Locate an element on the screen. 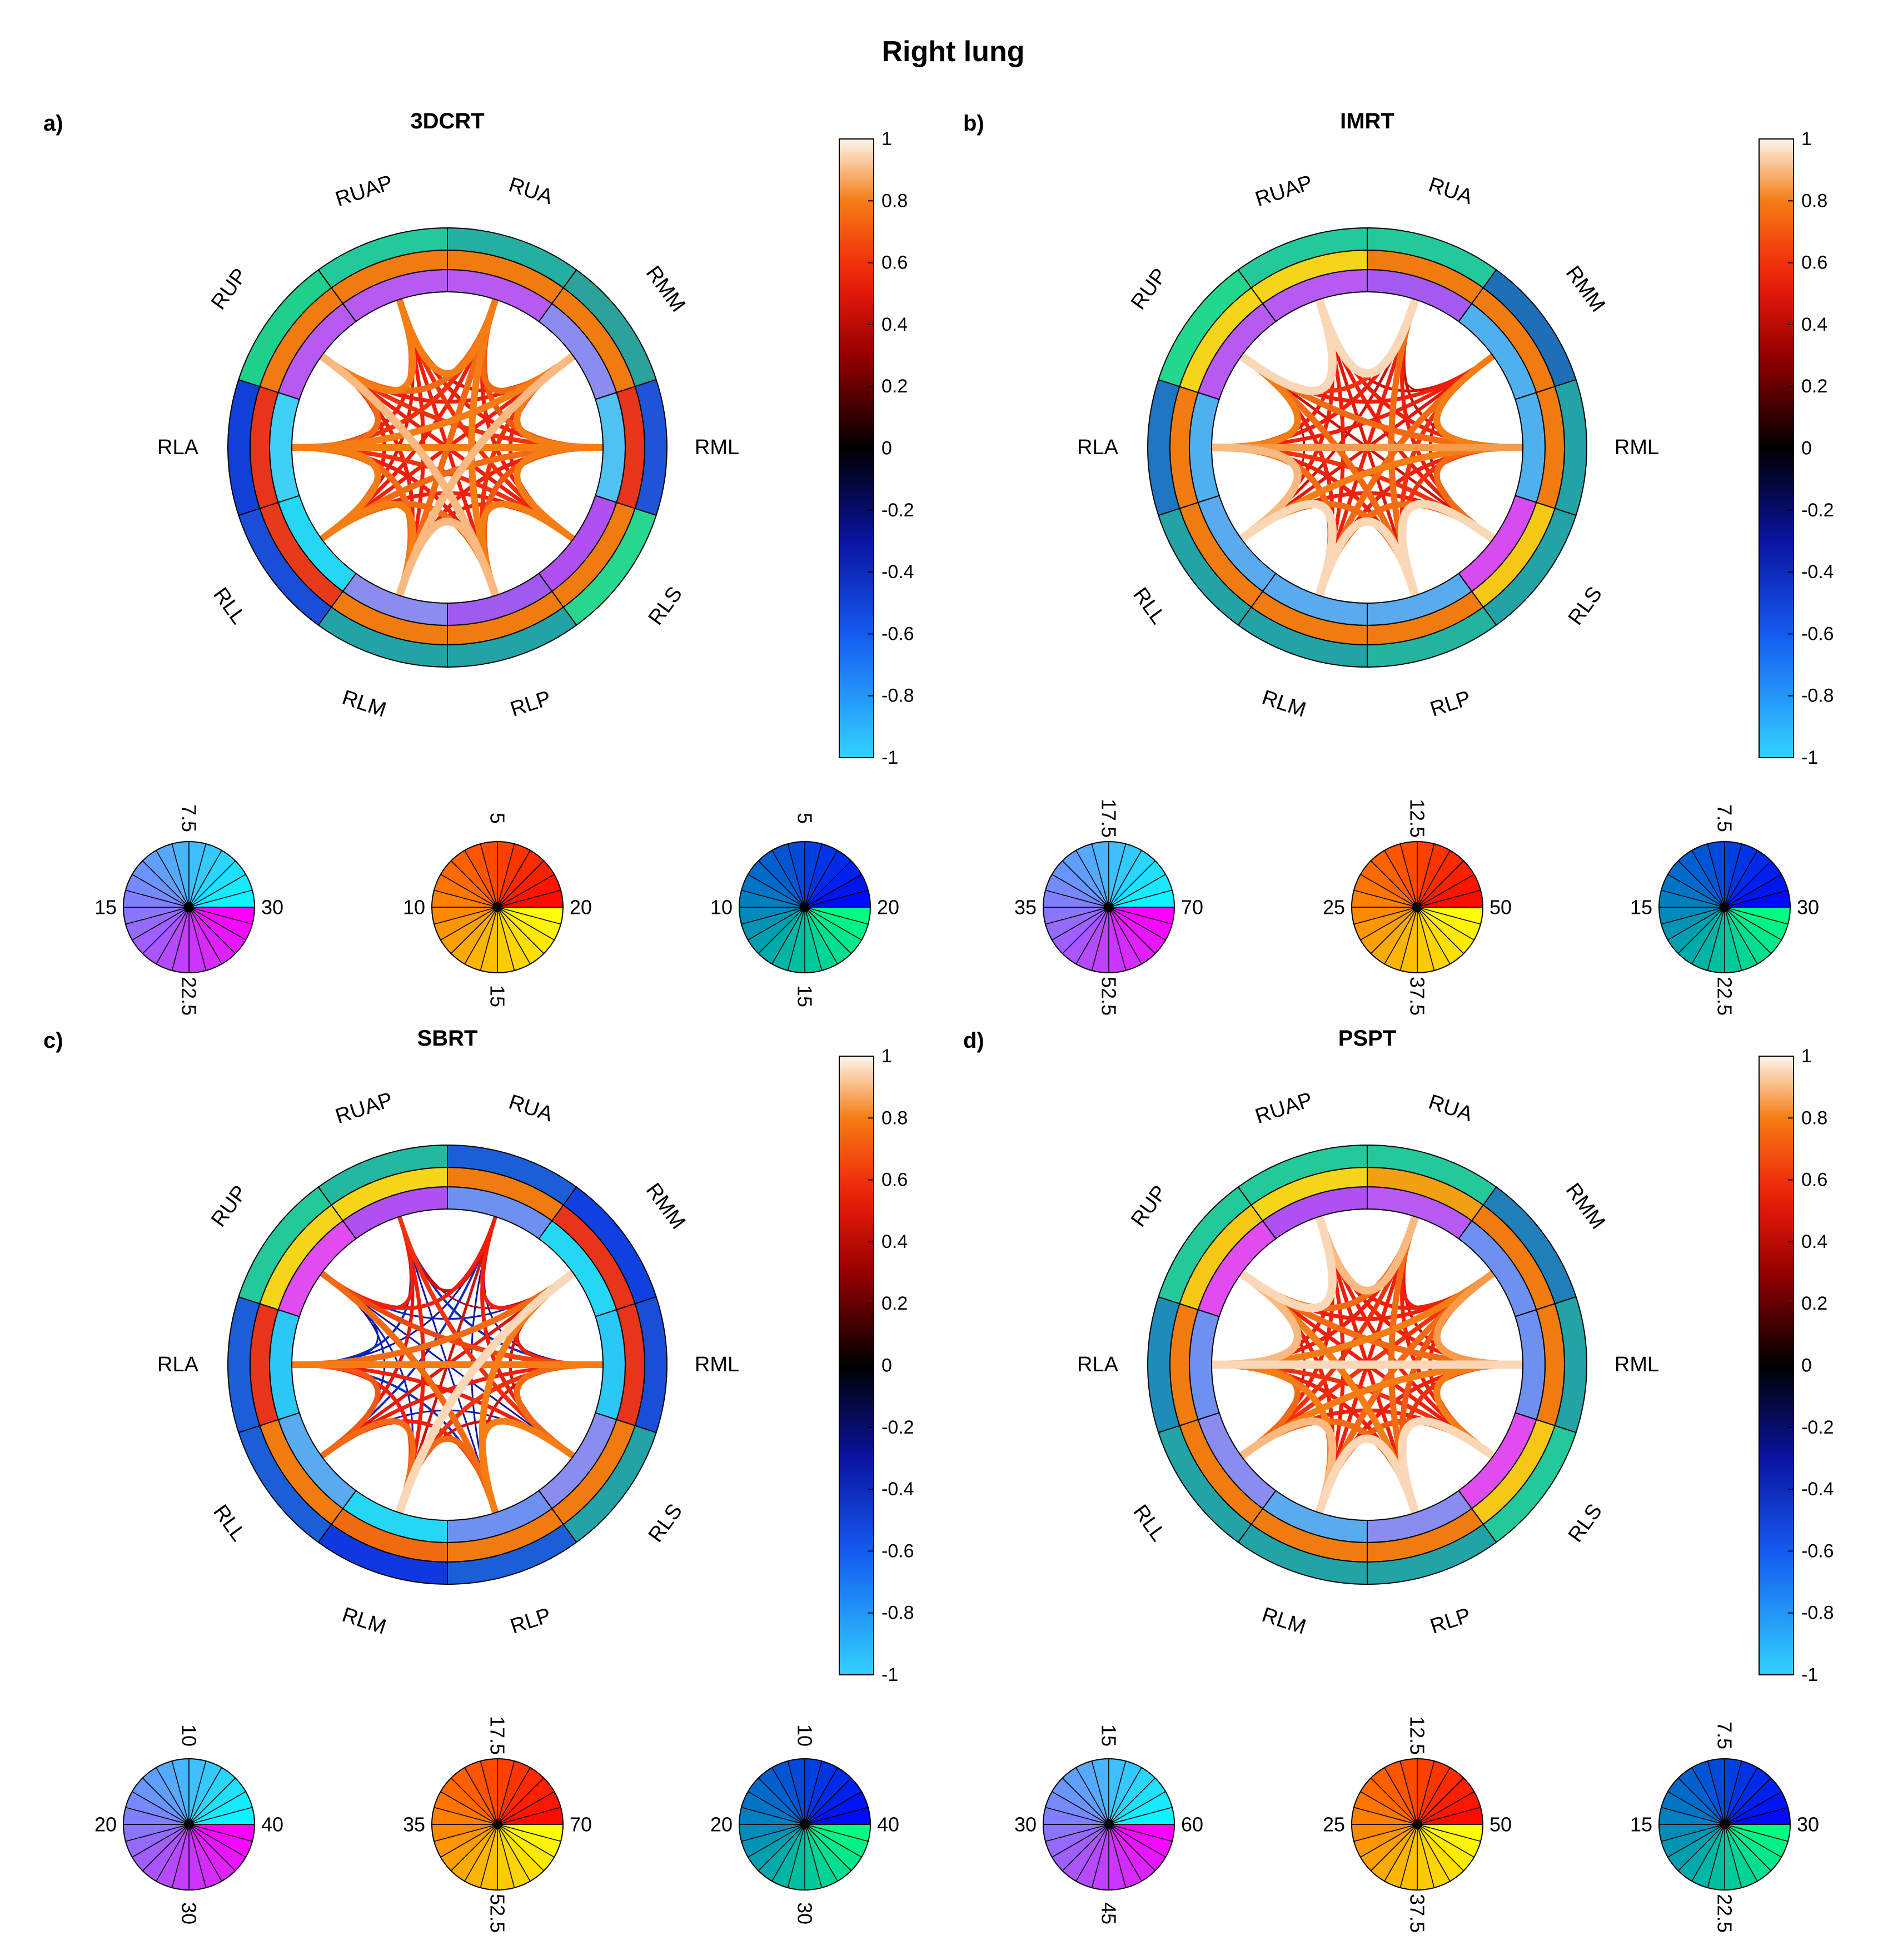  wheel-label-top: 17.5 is located at coordinates (1109, 819).